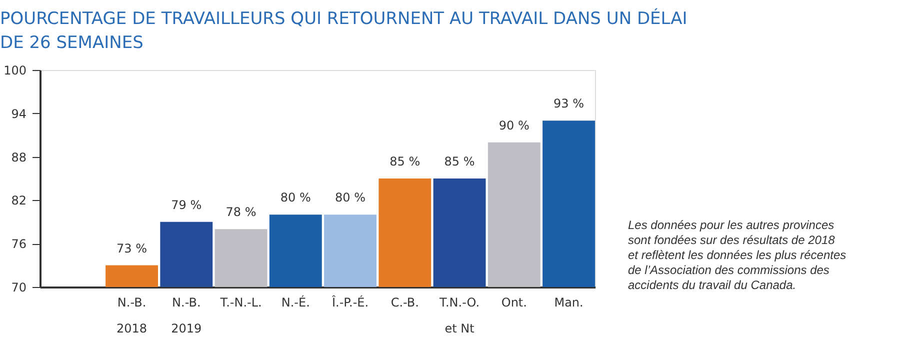 The height and width of the screenshot is (346, 921). I want to click on data-label: 78 %, so click(241, 212).